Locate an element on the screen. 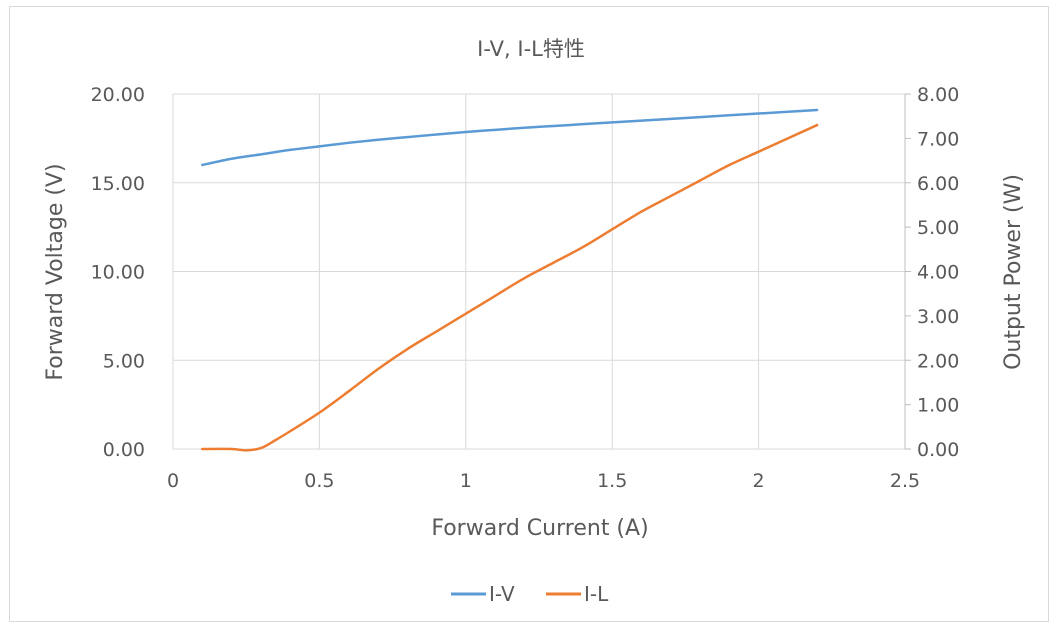  x-tick-label: 2 is located at coordinates (759, 481).